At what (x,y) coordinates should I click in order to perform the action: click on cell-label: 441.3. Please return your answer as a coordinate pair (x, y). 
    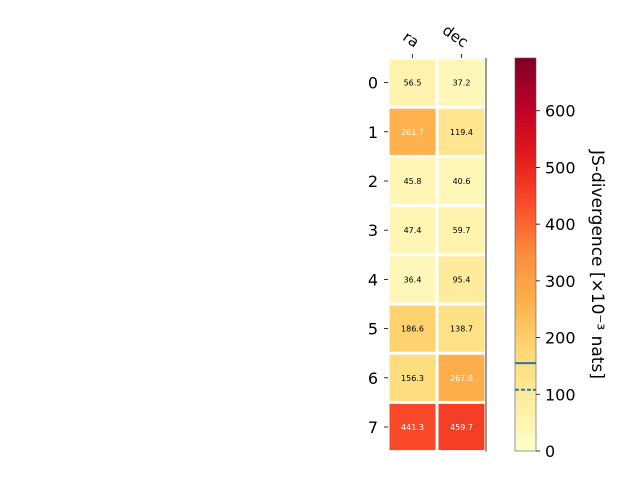
    Looking at the image, I should click on (412, 427).